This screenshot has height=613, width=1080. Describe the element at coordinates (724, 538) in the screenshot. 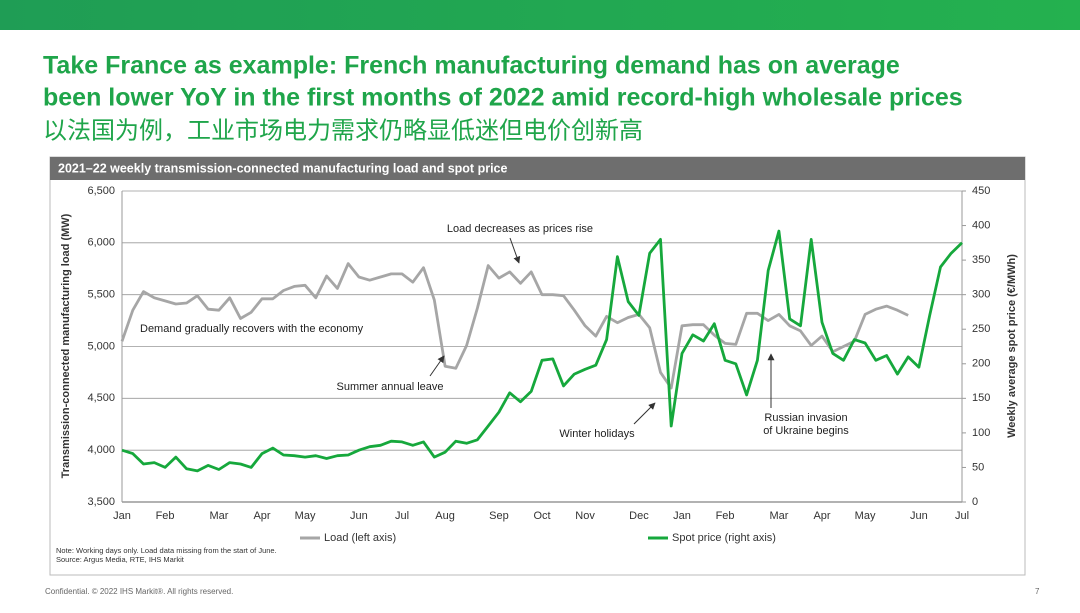

I see `legend-label: Spot price (right axis)` at that location.